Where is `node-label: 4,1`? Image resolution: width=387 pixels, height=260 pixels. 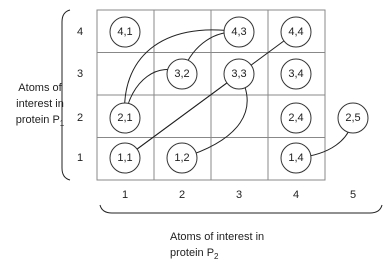
node-label: 4,1 is located at coordinates (124, 32).